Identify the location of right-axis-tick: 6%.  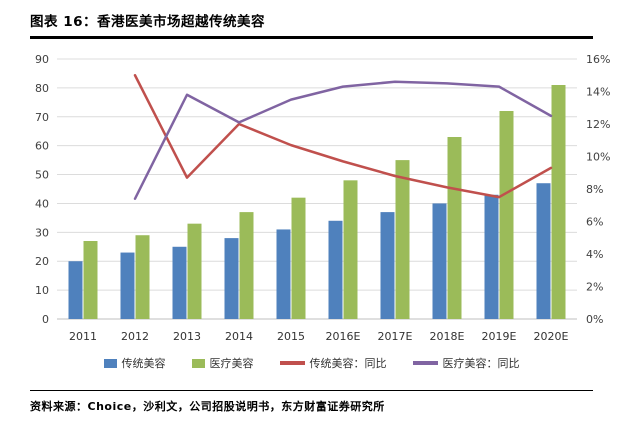
(594, 222).